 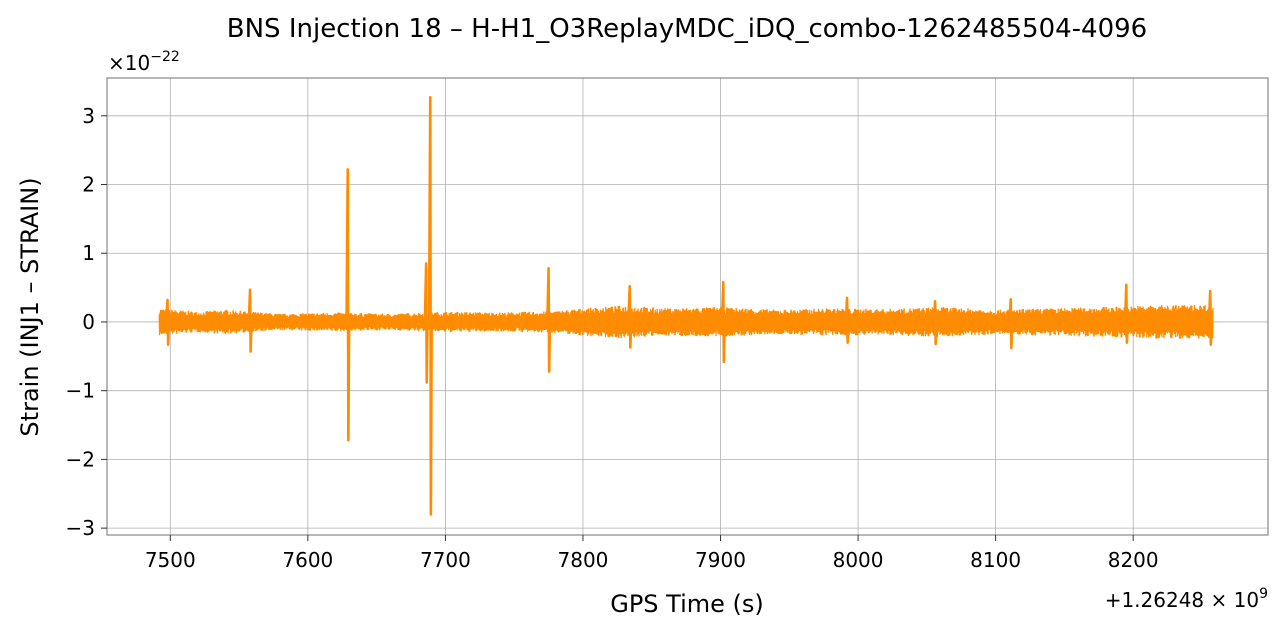 What do you see at coordinates (583, 560) in the screenshot?
I see `x-tick-label: 7800` at bounding box center [583, 560].